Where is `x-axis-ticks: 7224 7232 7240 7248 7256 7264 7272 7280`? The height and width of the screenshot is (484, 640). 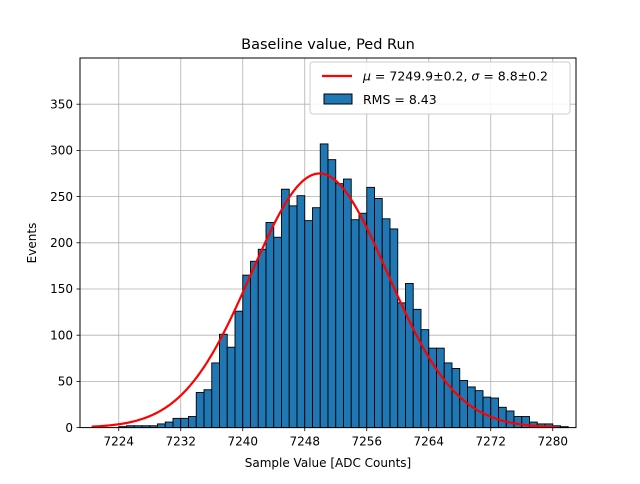 x-axis-ticks: 7224 7232 7240 7248 7256 7264 7272 7280 is located at coordinates (335, 438).